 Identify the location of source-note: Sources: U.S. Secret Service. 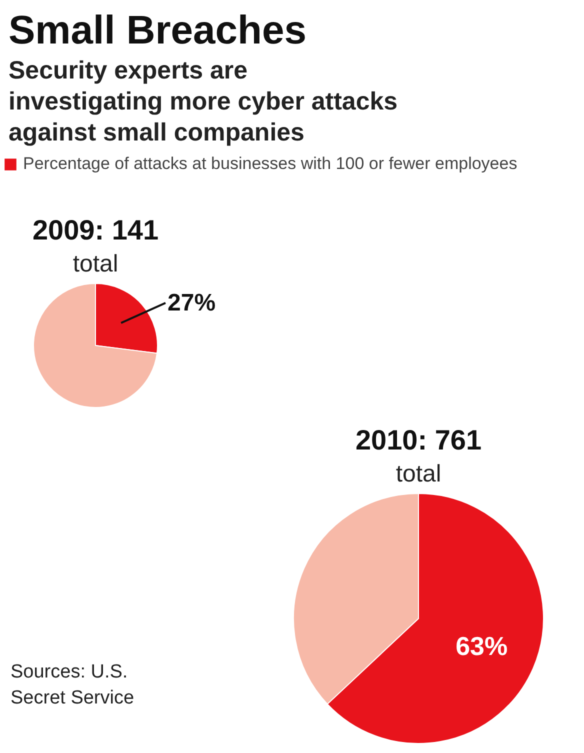
(72, 685).